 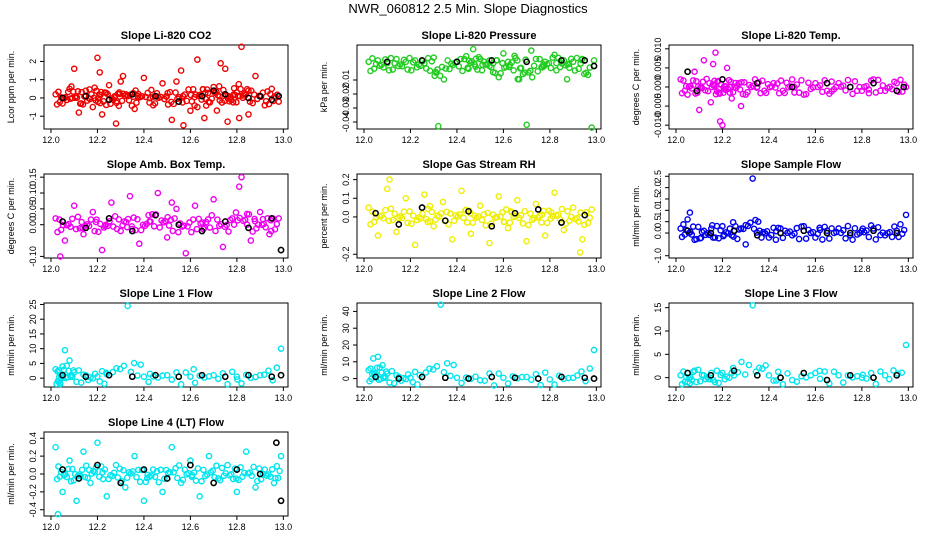 What do you see at coordinates (33, 225) in the screenshot?
I see `y-tick-label: 0.00` at bounding box center [33, 225].